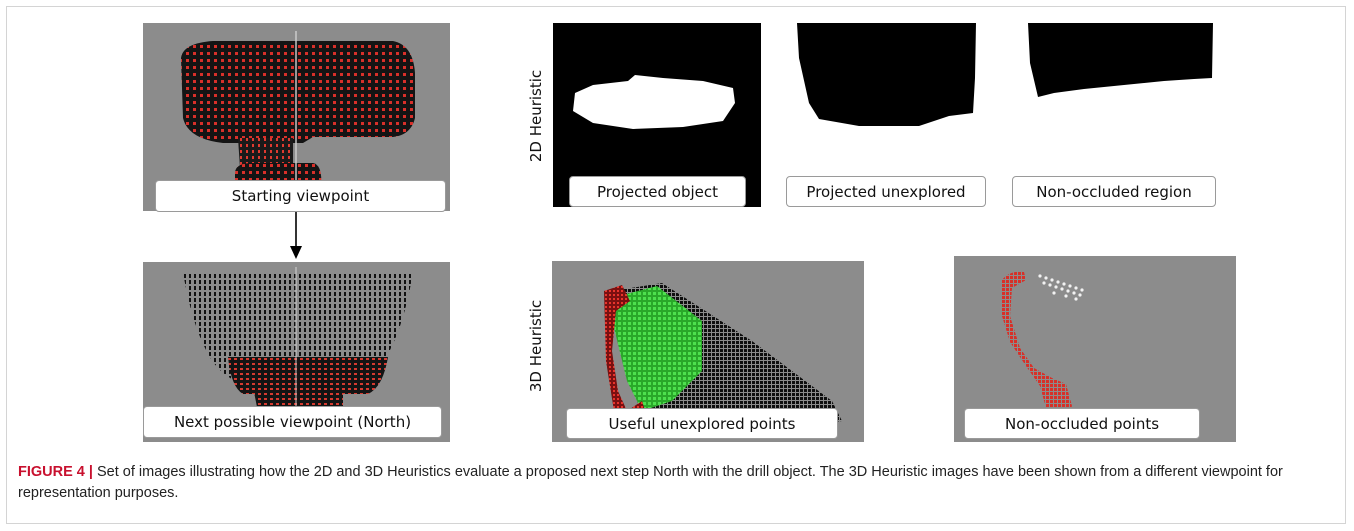 This screenshot has height=531, width=1354. What do you see at coordinates (888, 115) in the screenshot?
I see `projected-unexplored-mask` at bounding box center [888, 115].